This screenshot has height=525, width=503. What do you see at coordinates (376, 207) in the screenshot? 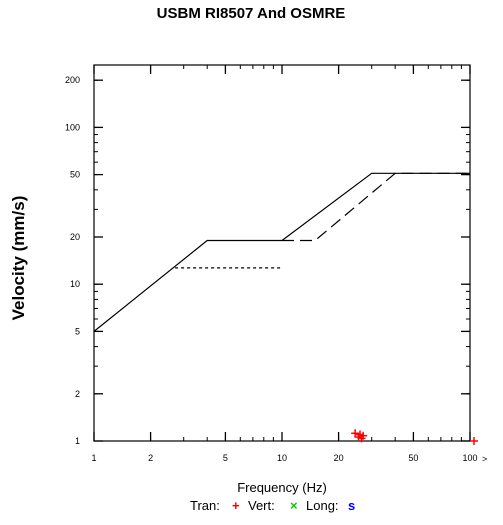
I see `limit-line-dashed` at bounding box center [376, 207].